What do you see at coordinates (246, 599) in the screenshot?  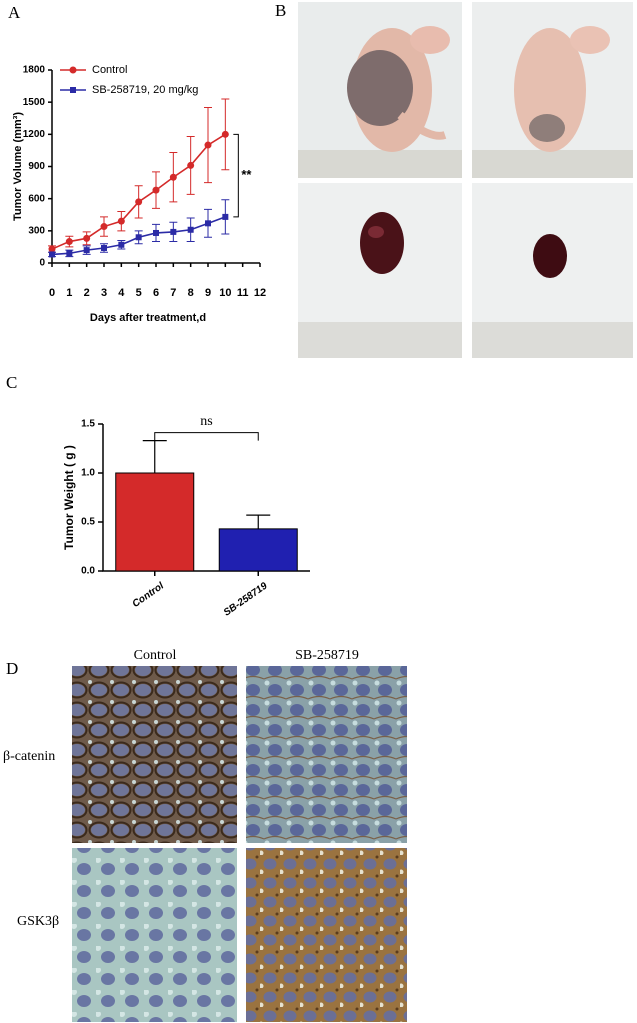 I see `x-tick-label: SB-258719` at bounding box center [246, 599].